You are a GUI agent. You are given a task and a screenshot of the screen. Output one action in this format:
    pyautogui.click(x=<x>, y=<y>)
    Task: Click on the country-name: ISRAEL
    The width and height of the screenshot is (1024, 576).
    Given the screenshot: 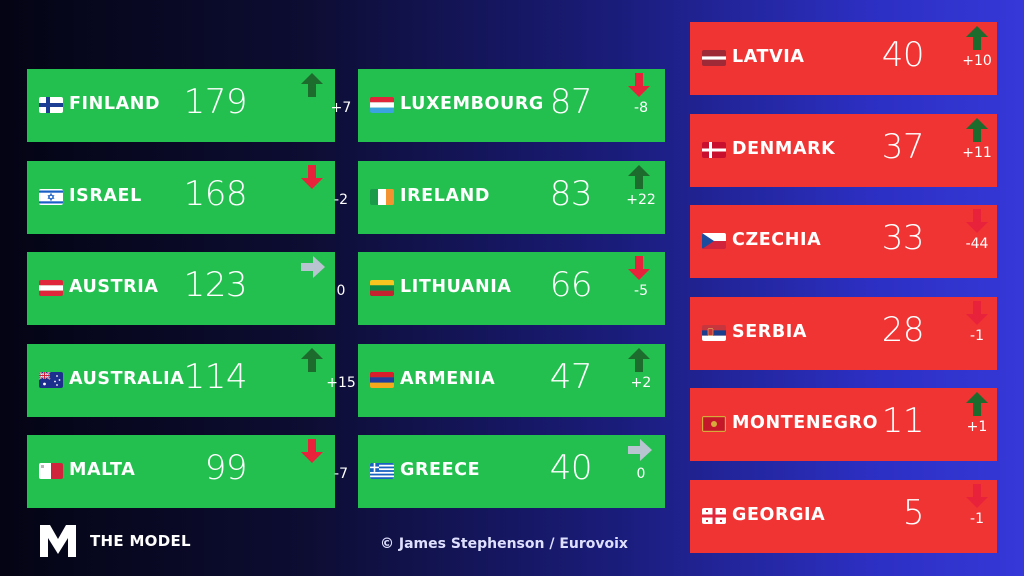 What is the action you would take?
    pyautogui.click(x=105, y=196)
    